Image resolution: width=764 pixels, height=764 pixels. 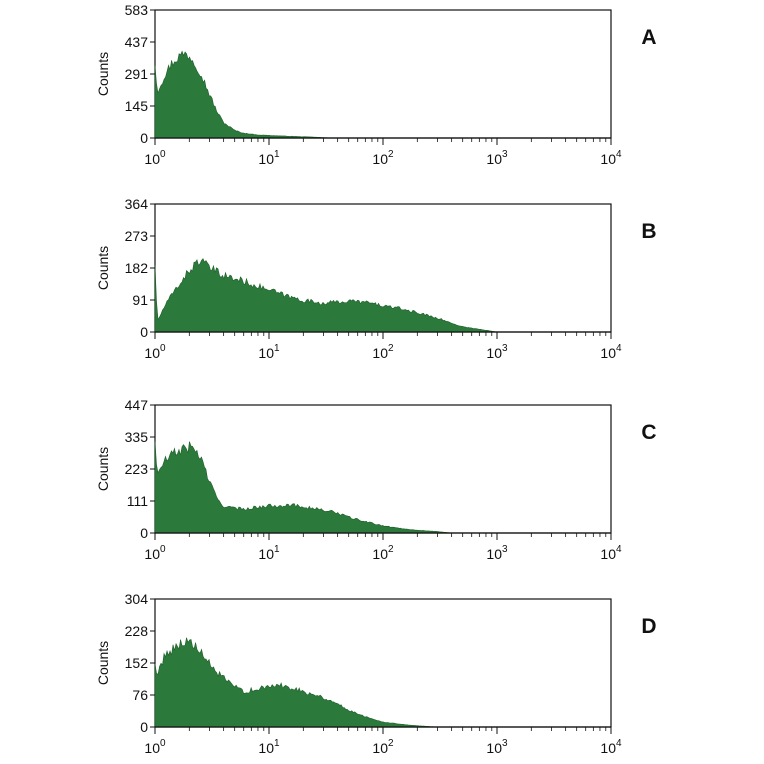 What do you see at coordinates (137, 599) in the screenshot?
I see `y-tick-label: 304` at bounding box center [137, 599].